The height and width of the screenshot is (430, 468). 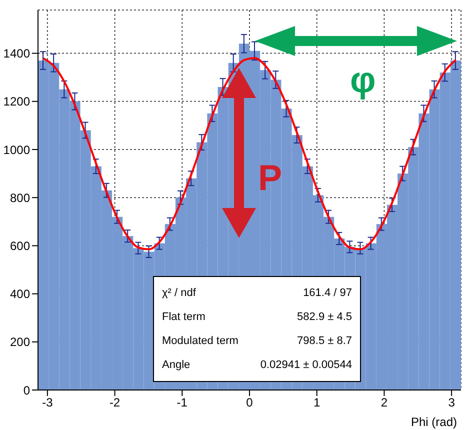 What do you see at coordinates (184, 317) in the screenshot?
I see `annotation: Flat term` at bounding box center [184, 317].